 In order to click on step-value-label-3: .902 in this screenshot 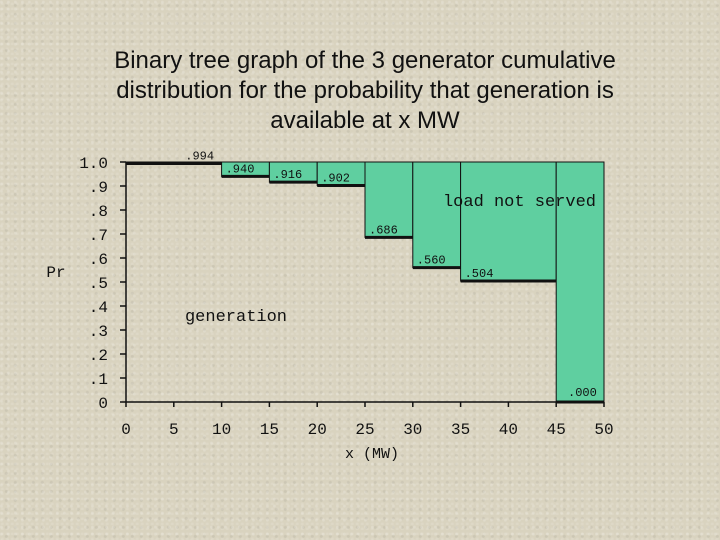, I will do `click(335, 179)`.